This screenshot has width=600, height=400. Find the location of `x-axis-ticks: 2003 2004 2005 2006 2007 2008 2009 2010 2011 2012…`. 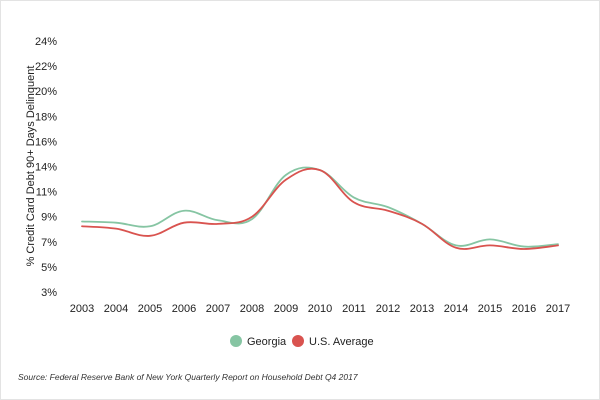

x-axis-ticks: 2003 2004 2005 2006 2007 2008 2009 2010 2011 2012… is located at coordinates (320, 309).